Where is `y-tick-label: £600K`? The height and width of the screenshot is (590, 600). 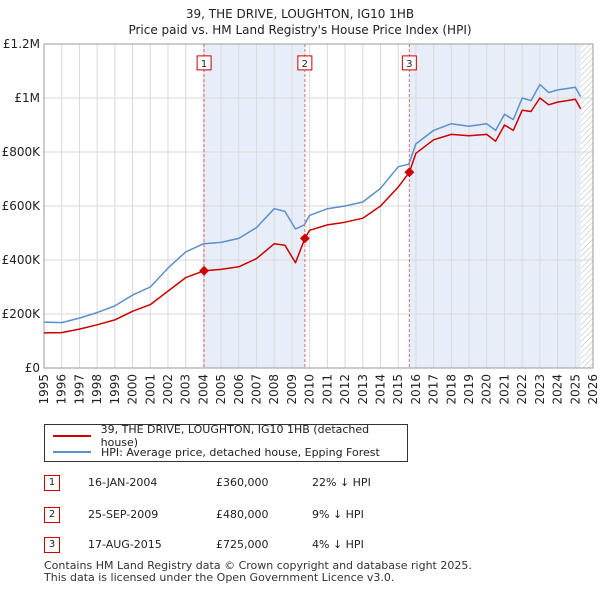 y-tick-label: £600K is located at coordinates (22, 206).